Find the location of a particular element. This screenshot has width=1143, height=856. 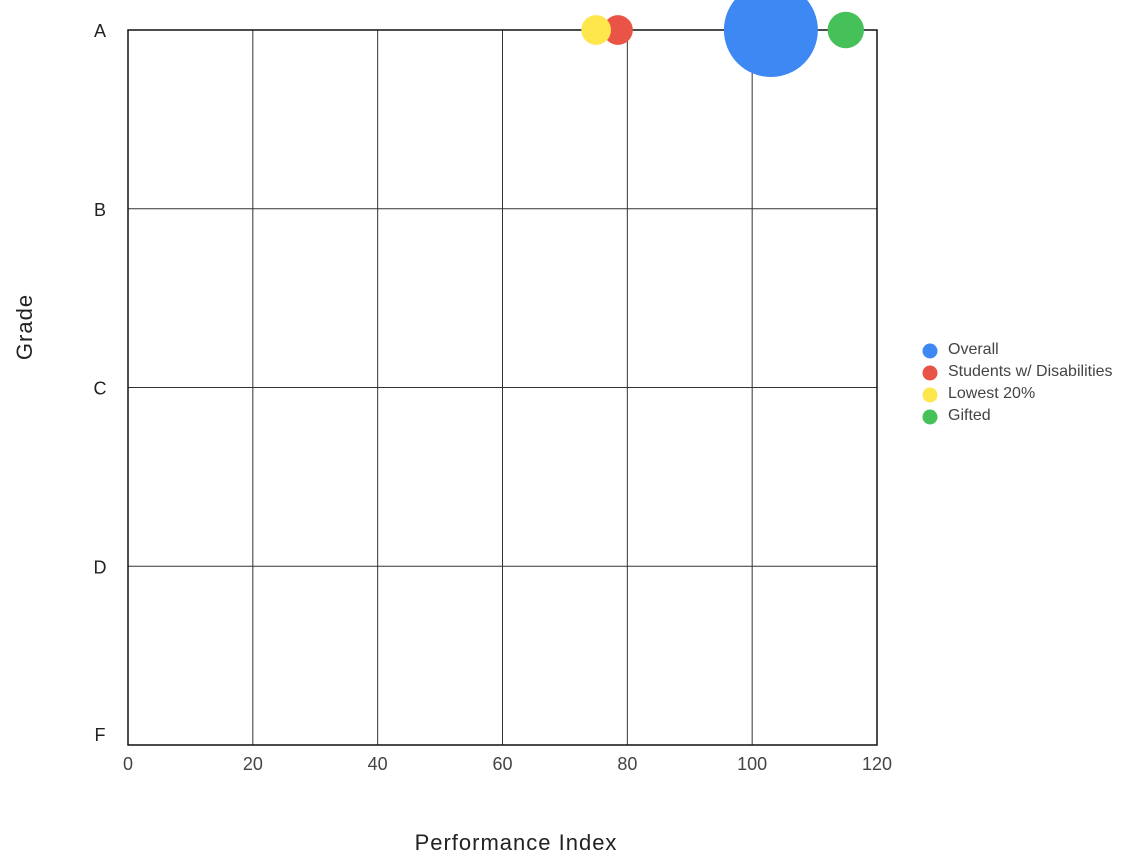

y-axis-ticks: A B C D F is located at coordinates (100, 383).